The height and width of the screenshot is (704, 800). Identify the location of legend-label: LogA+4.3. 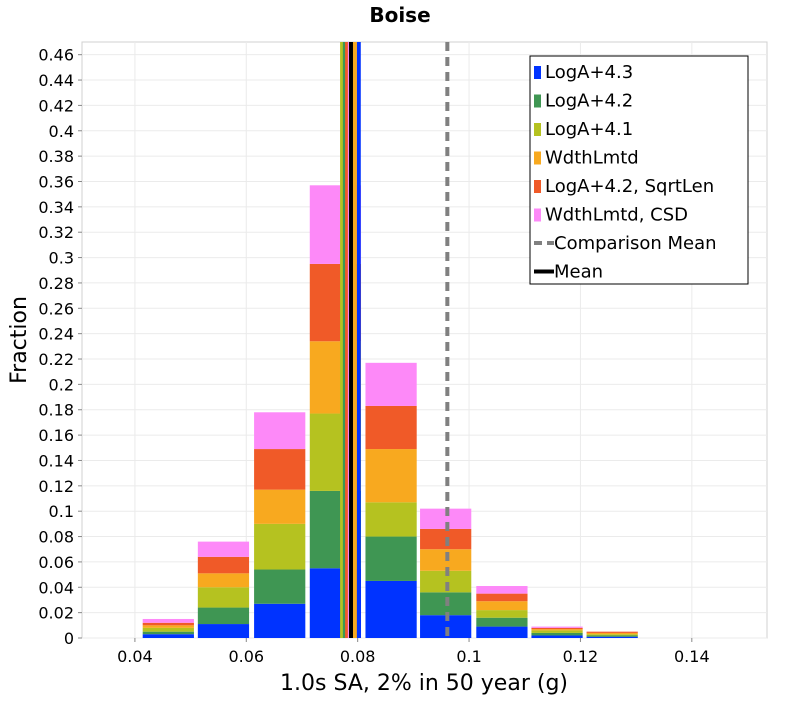
(589, 72).